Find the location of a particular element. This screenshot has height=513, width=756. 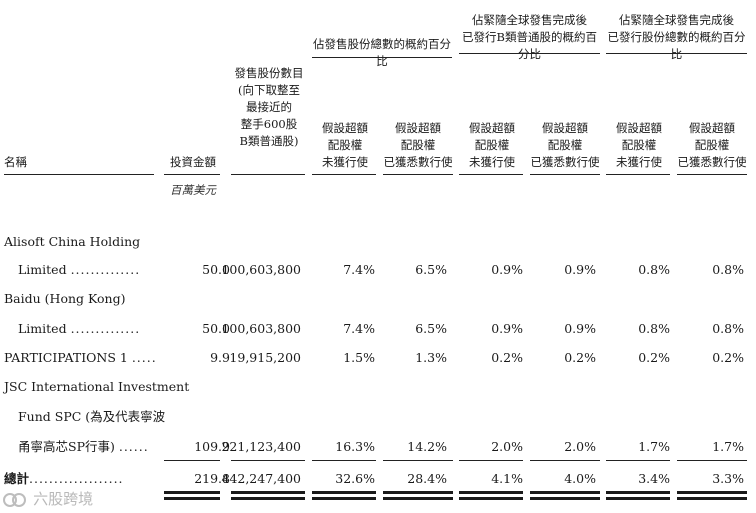

row1-v5: 0.8% is located at coordinates (654, 269).